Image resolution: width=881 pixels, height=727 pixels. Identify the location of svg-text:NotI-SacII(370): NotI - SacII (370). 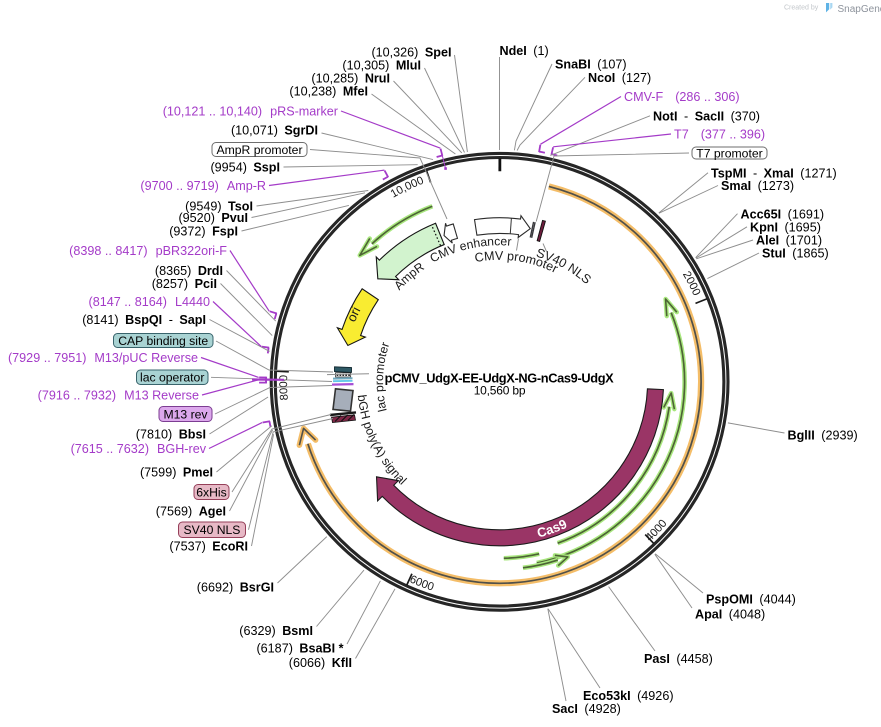
(706, 116).